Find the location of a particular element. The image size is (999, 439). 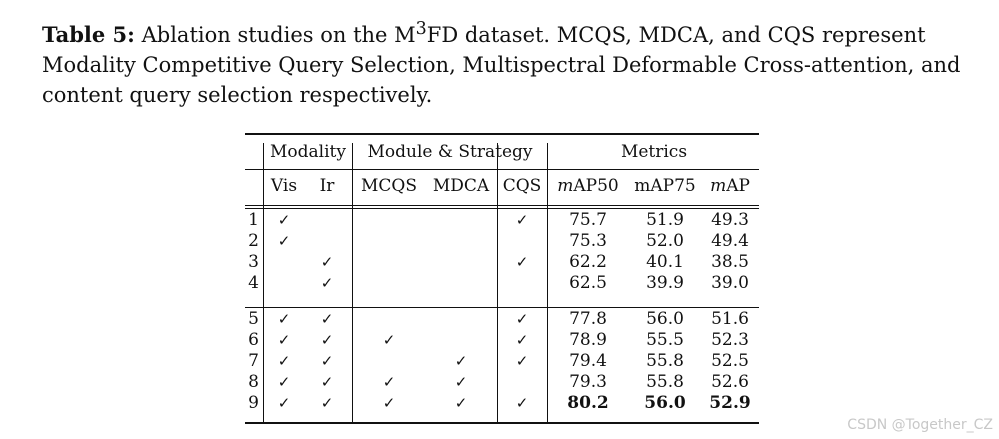

row-3-map75: 40.1 is located at coordinates (665, 262).